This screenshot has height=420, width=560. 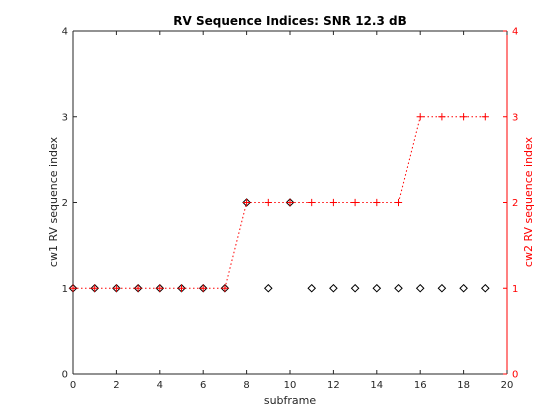 What do you see at coordinates (65, 375) in the screenshot?
I see `left-y-tick-label: 0` at bounding box center [65, 375].